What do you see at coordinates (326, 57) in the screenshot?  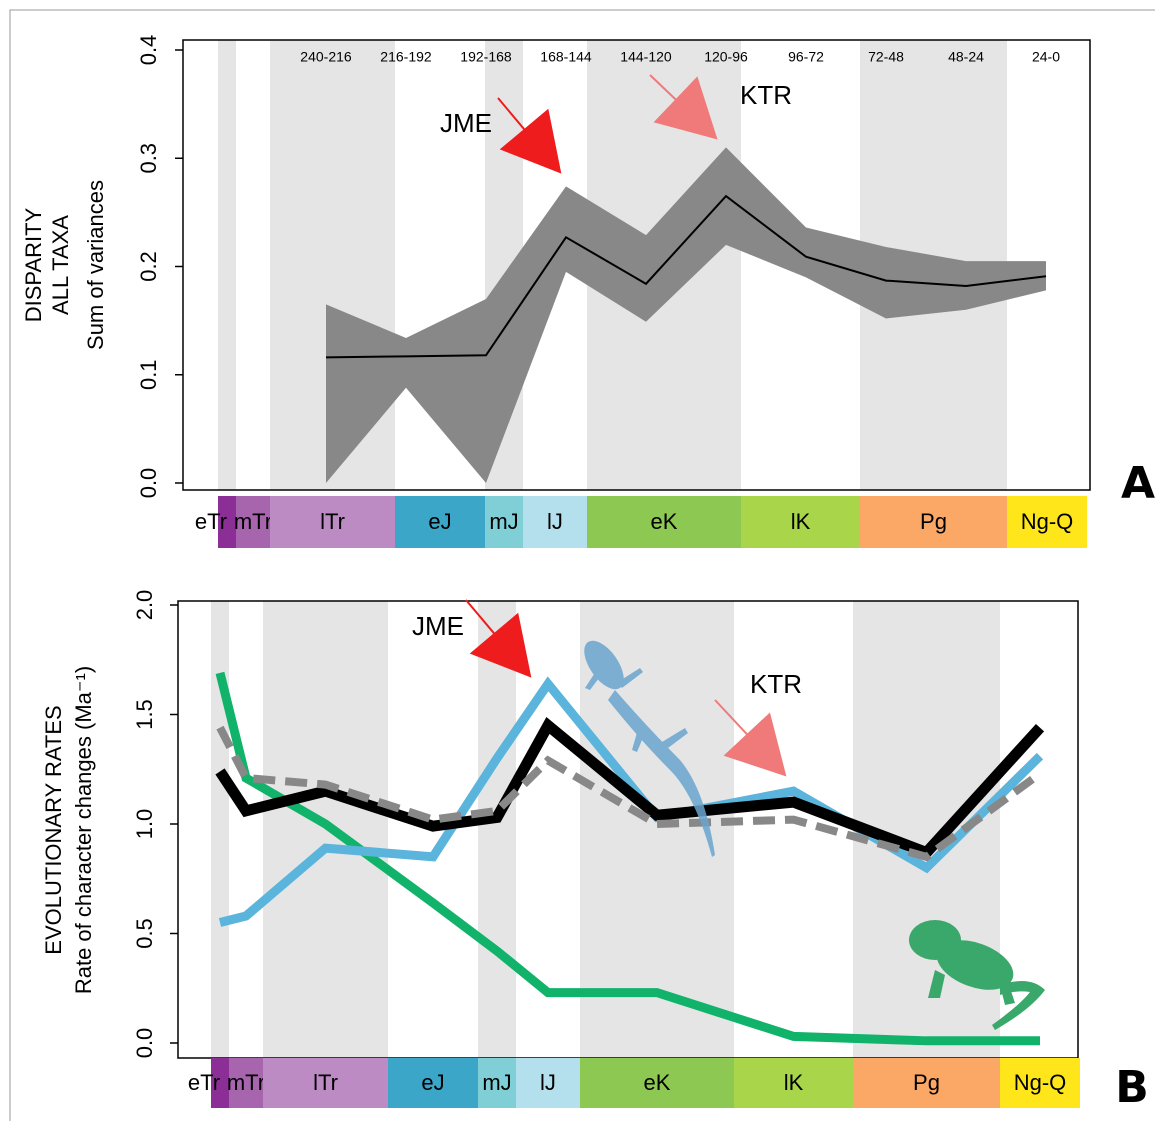 I see `bin-label: 240-216` at bounding box center [326, 57].